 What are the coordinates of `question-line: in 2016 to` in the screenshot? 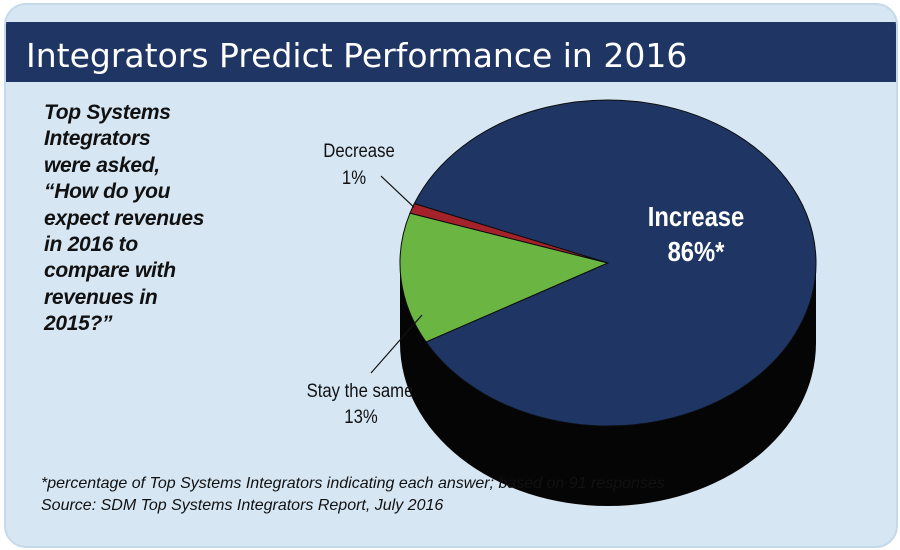 It's located at (91, 245).